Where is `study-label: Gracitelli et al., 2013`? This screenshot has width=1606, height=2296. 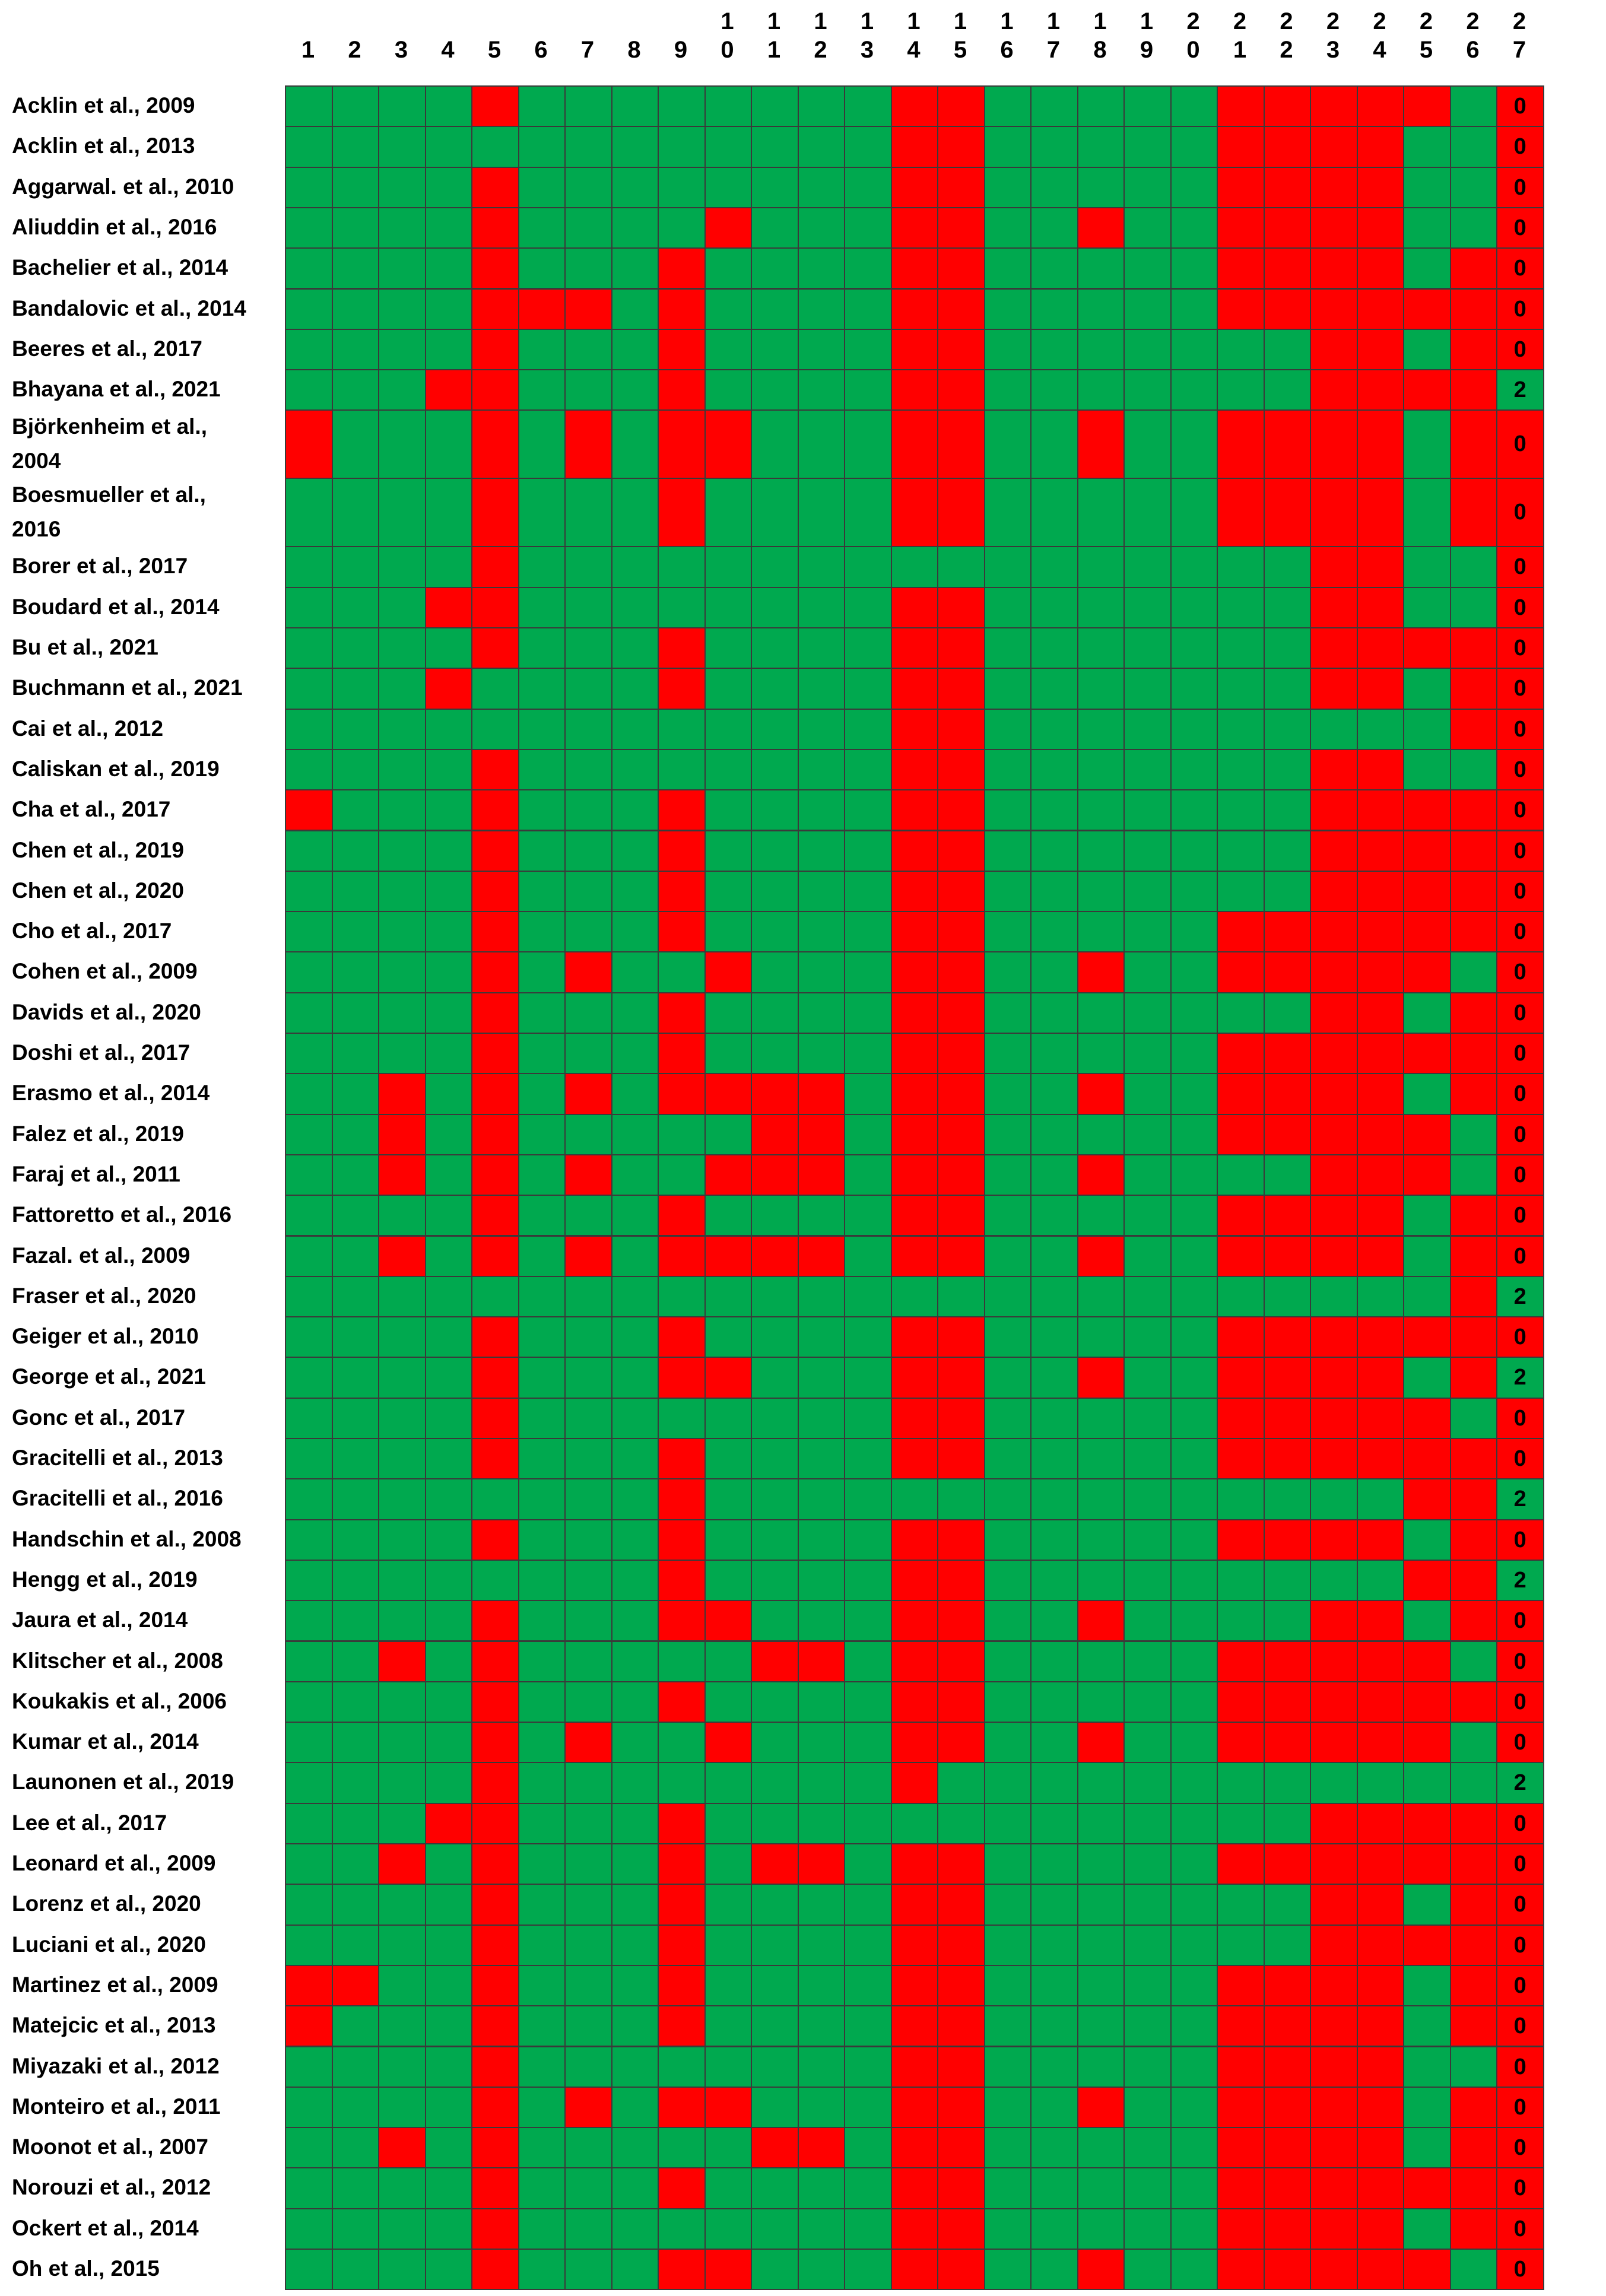
study-label: Gracitelli et al., 2013 is located at coordinates (118, 1458).